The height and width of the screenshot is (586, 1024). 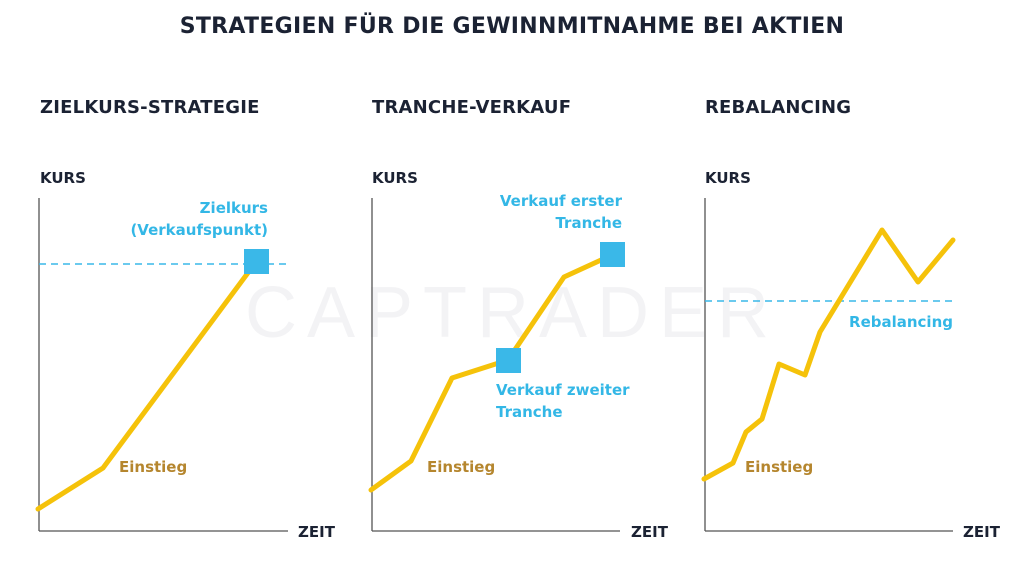 I want to click on target-label-line-2: (Verkaufspunkt), so click(x=199, y=230).